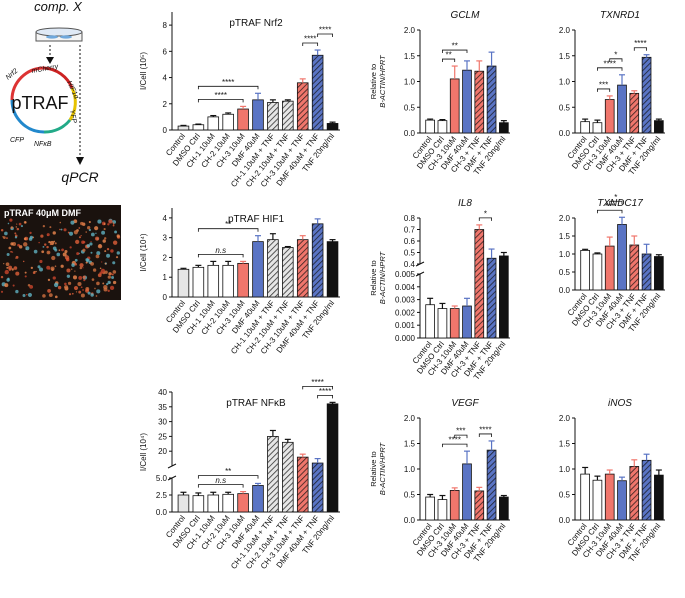  What do you see at coordinates (565, 520) in the screenshot?
I see `y-tick-label: 0.0` at bounding box center [565, 520].